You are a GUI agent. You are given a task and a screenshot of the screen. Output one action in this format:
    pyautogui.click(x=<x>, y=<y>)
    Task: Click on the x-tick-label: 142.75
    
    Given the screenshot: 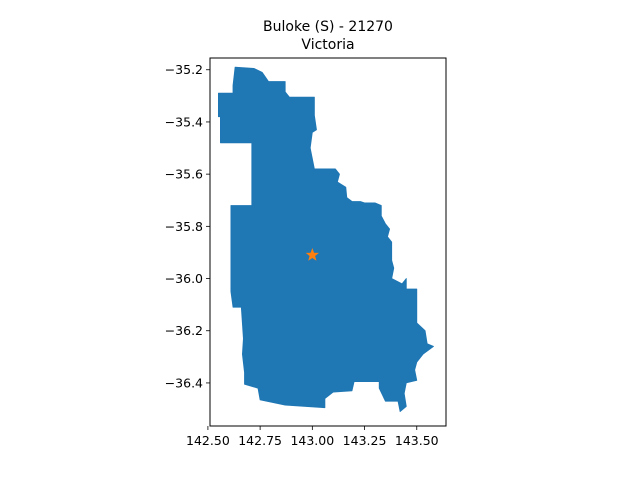 What is the action you would take?
    pyautogui.click(x=260, y=440)
    